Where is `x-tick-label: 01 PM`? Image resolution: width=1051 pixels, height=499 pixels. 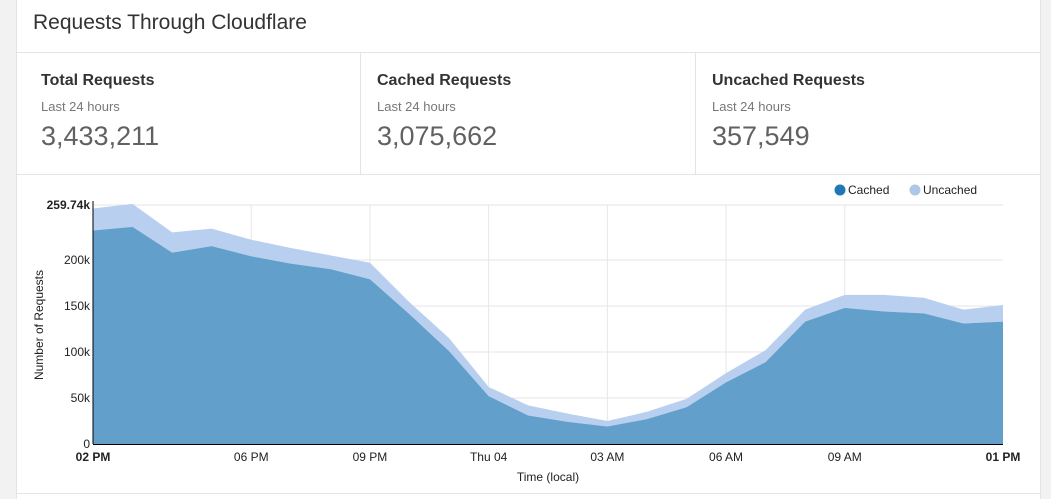
x-tick-label: 01 PM is located at coordinates (1003, 457).